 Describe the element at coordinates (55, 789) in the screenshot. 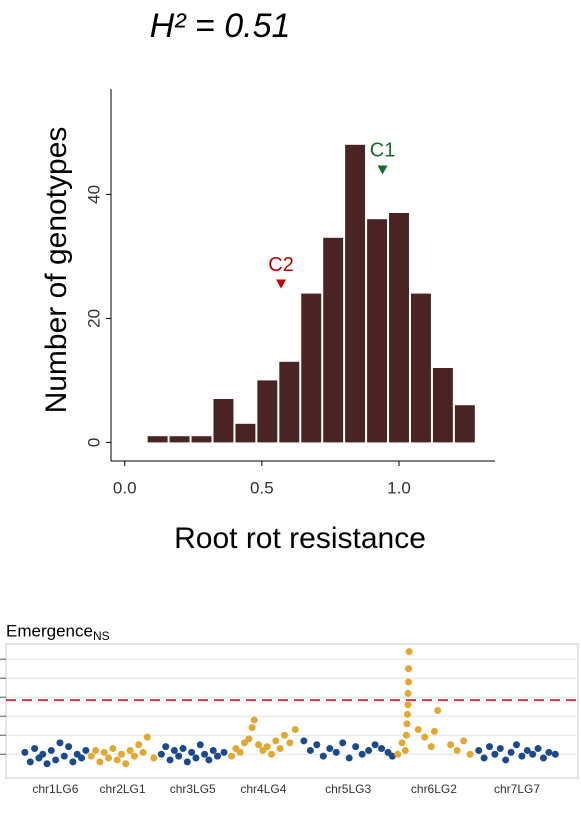

I see `x-tick-label: chr1LG6` at that location.